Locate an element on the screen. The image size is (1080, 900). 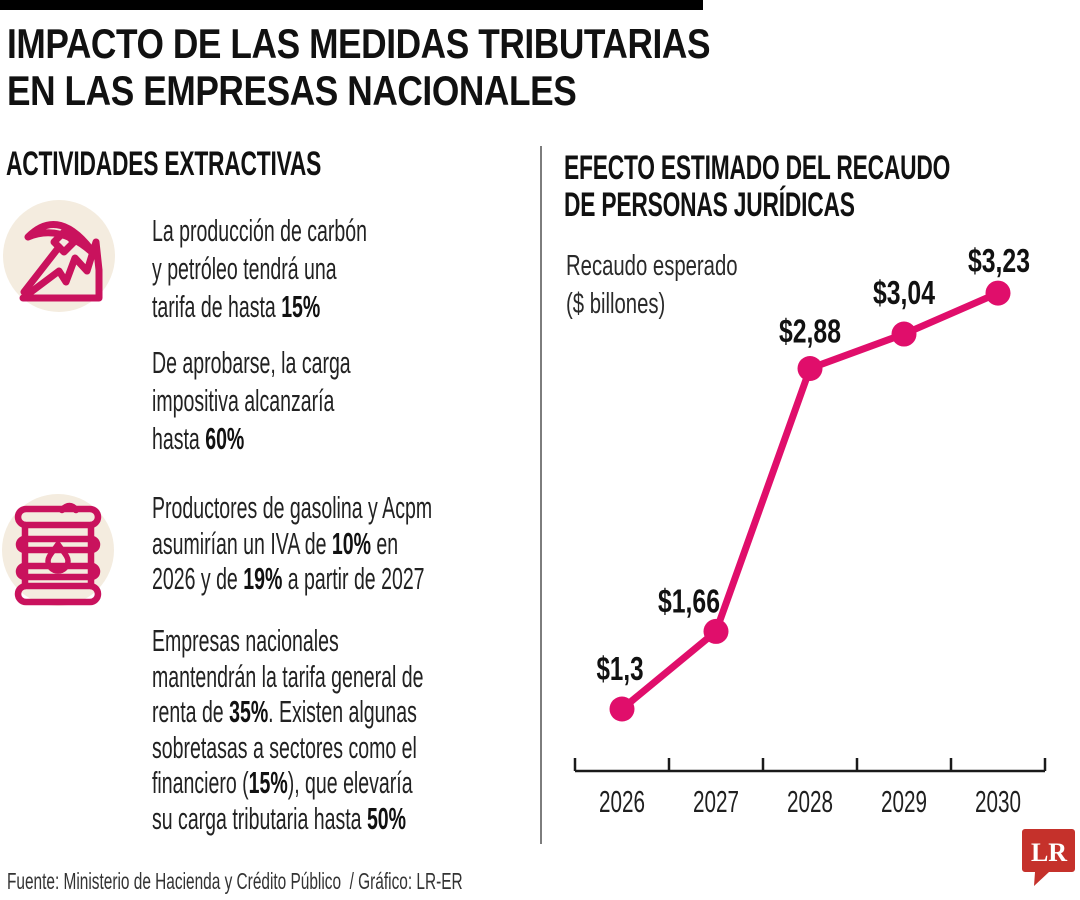
oil-barrel-icon is located at coordinates (58, 550).